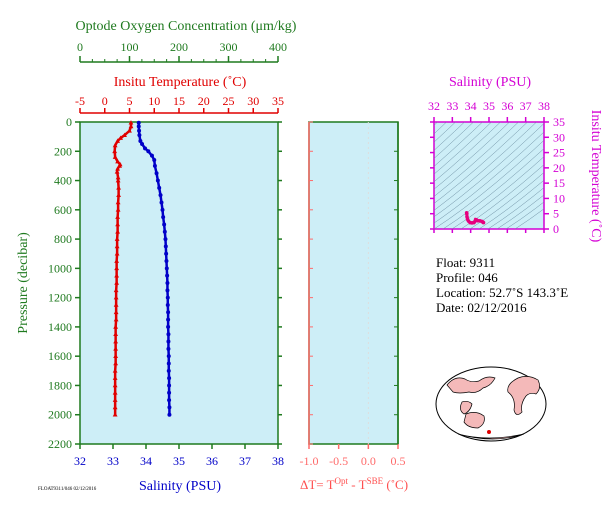 The image size is (616, 507). I want to click on salinity-tick-label: 34, so click(146, 461).